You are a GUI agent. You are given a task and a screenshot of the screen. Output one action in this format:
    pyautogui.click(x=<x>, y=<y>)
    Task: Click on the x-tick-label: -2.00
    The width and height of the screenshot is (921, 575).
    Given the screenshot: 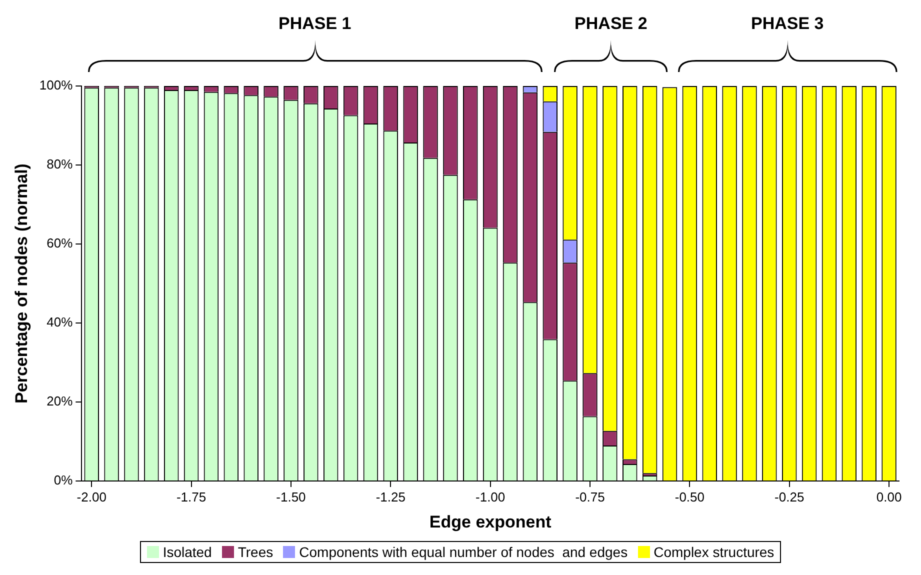 What is the action you would take?
    pyautogui.click(x=91, y=496)
    